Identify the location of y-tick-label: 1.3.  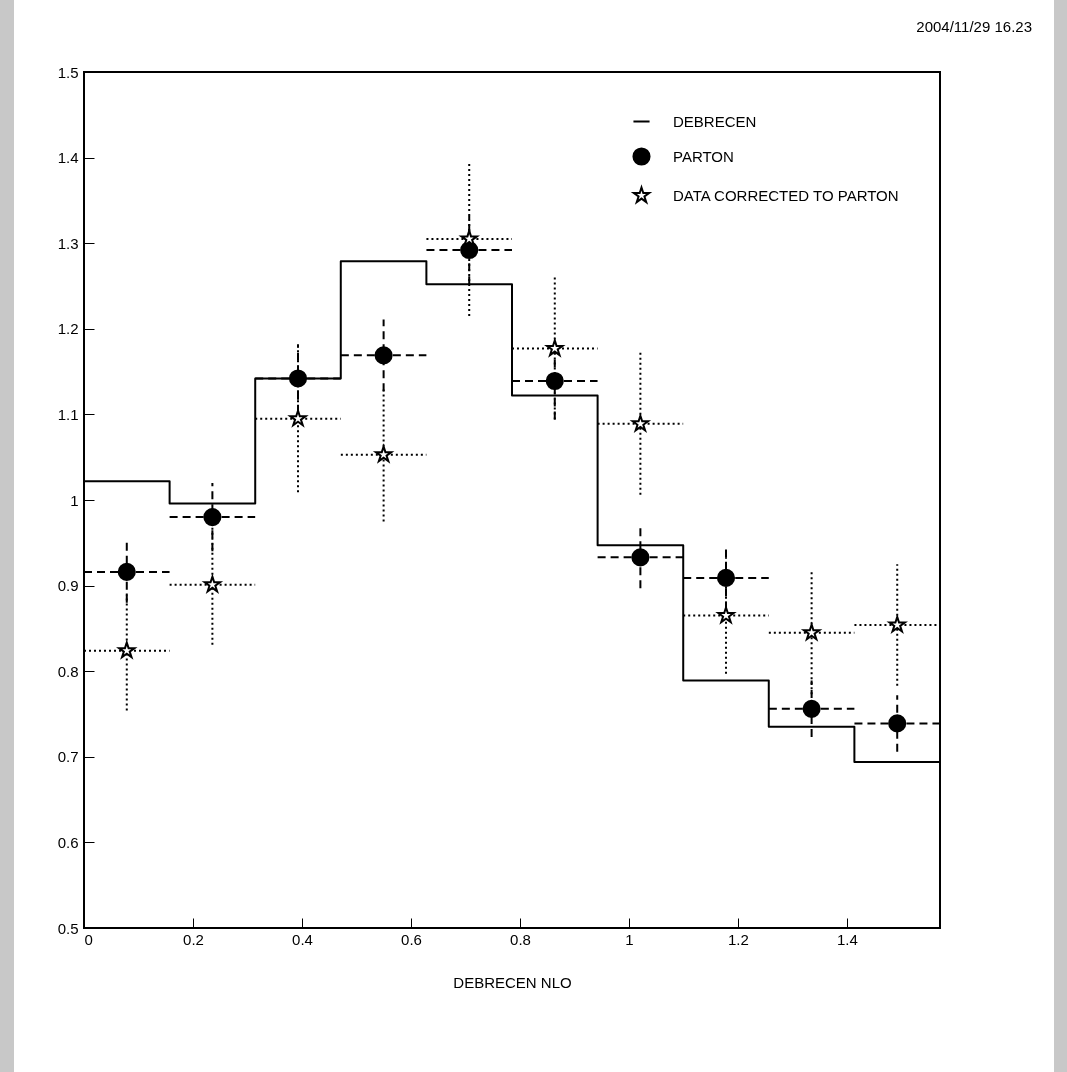
(68, 243).